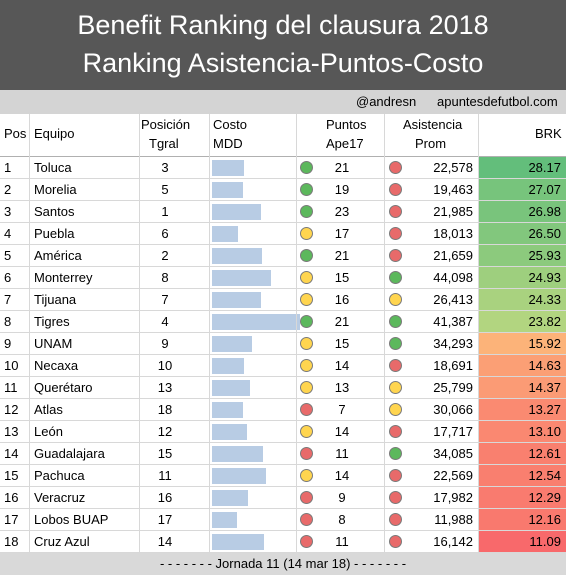 The height and width of the screenshot is (575, 566). What do you see at coordinates (283, 542) in the screenshot?
I see `table-row: 18 Cruz Azul 14 11 16,142 11.09` at bounding box center [283, 542].